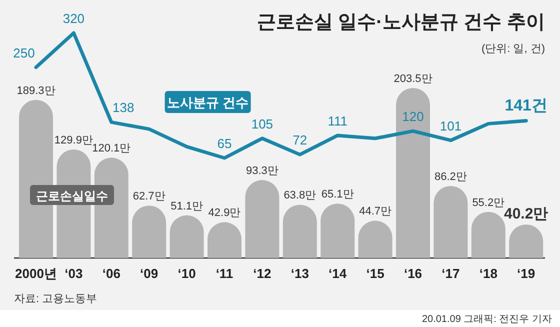 This screenshot has height=327, width=560. Describe the element at coordinates (488, 273) in the screenshot. I see `x-tick-label: ‘18` at that location.